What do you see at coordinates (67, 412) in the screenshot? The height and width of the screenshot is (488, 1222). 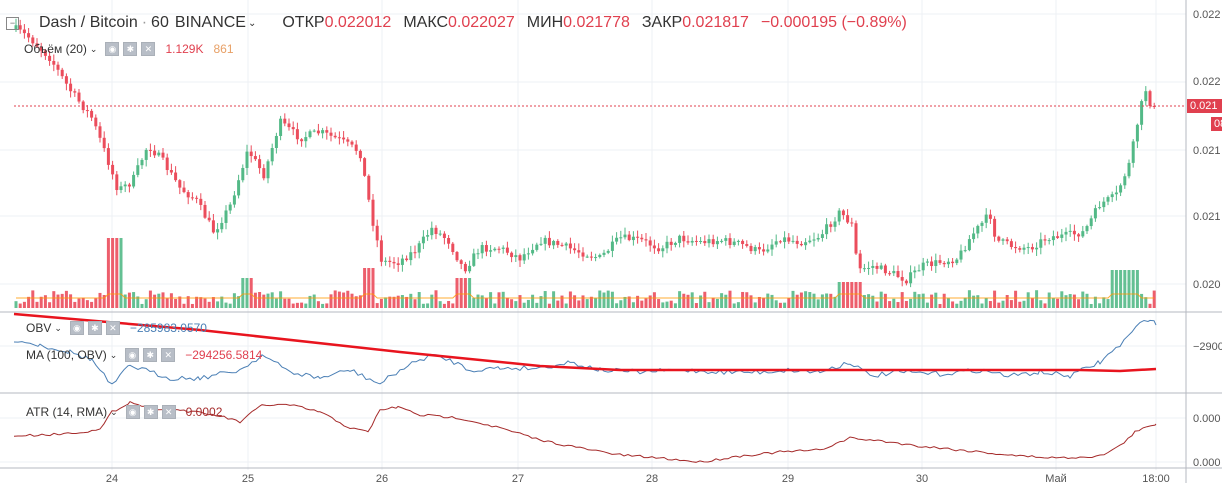 I see `atr-legend-name: ATR (14, RMA)` at bounding box center [67, 412].